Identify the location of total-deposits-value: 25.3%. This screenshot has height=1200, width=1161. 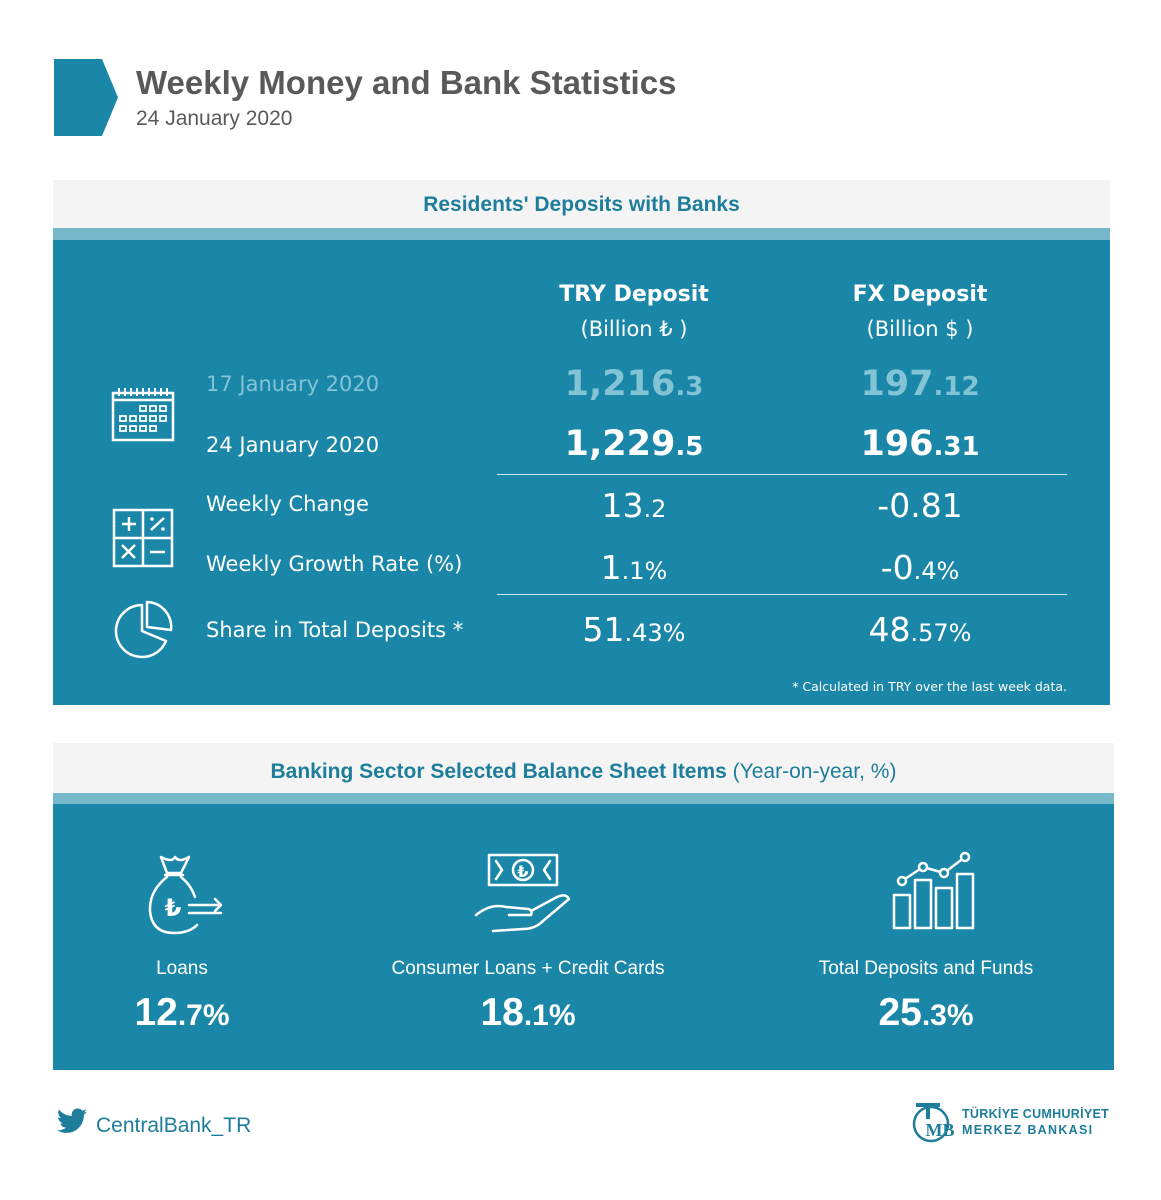
(926, 1012).